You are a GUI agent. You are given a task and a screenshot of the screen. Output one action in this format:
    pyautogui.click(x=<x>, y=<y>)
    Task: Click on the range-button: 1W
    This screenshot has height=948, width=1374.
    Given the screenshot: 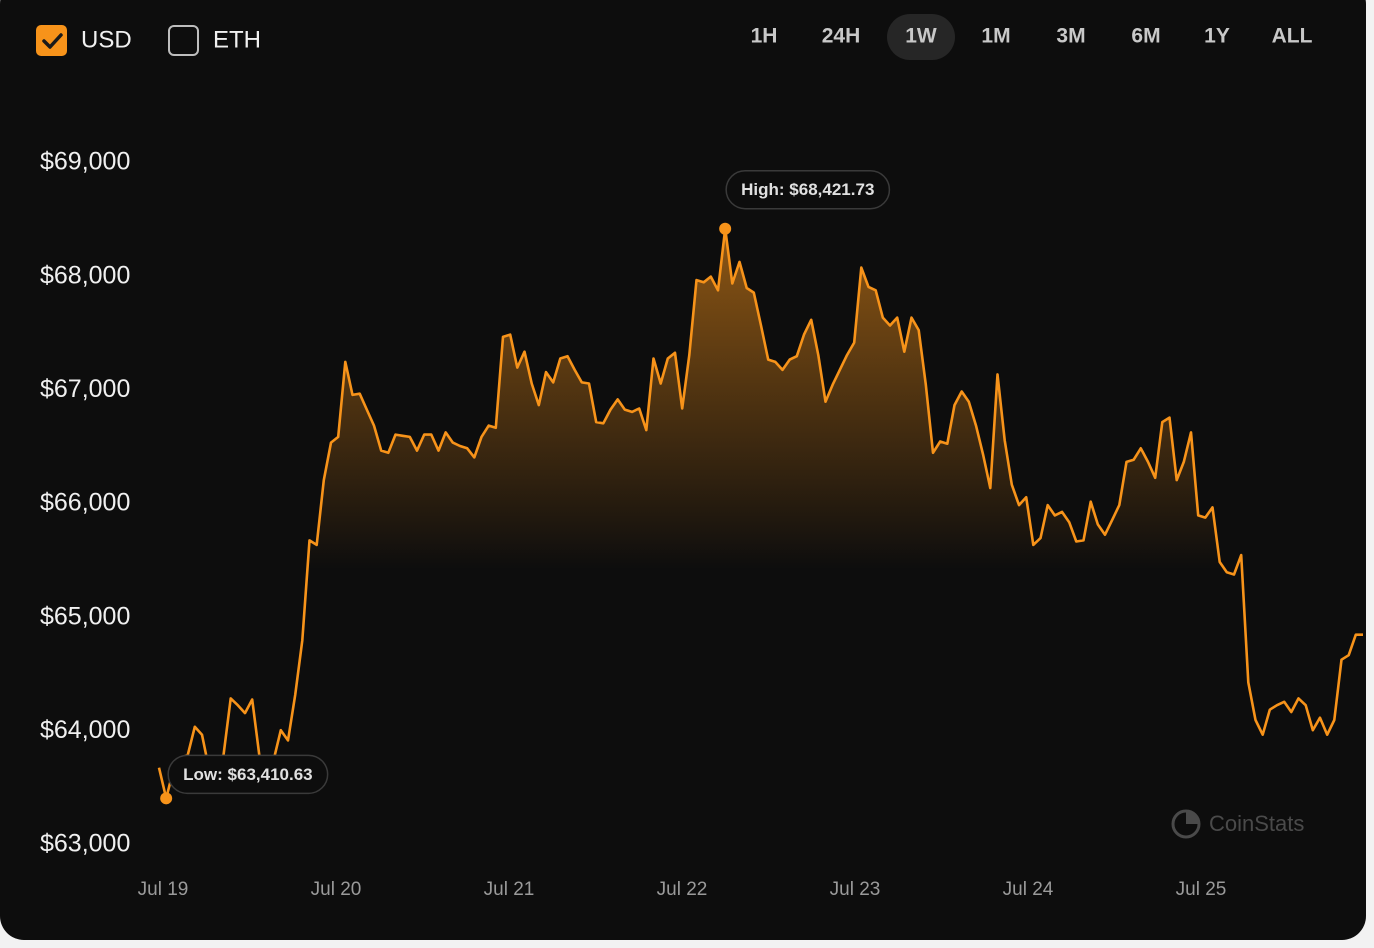 What is the action you would take?
    pyautogui.click(x=921, y=37)
    